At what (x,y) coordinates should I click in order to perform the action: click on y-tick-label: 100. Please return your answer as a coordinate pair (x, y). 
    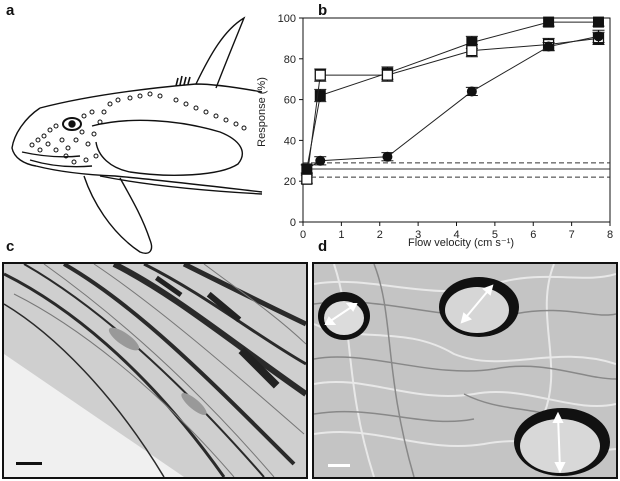
    Looking at the image, I should click on (287, 19).